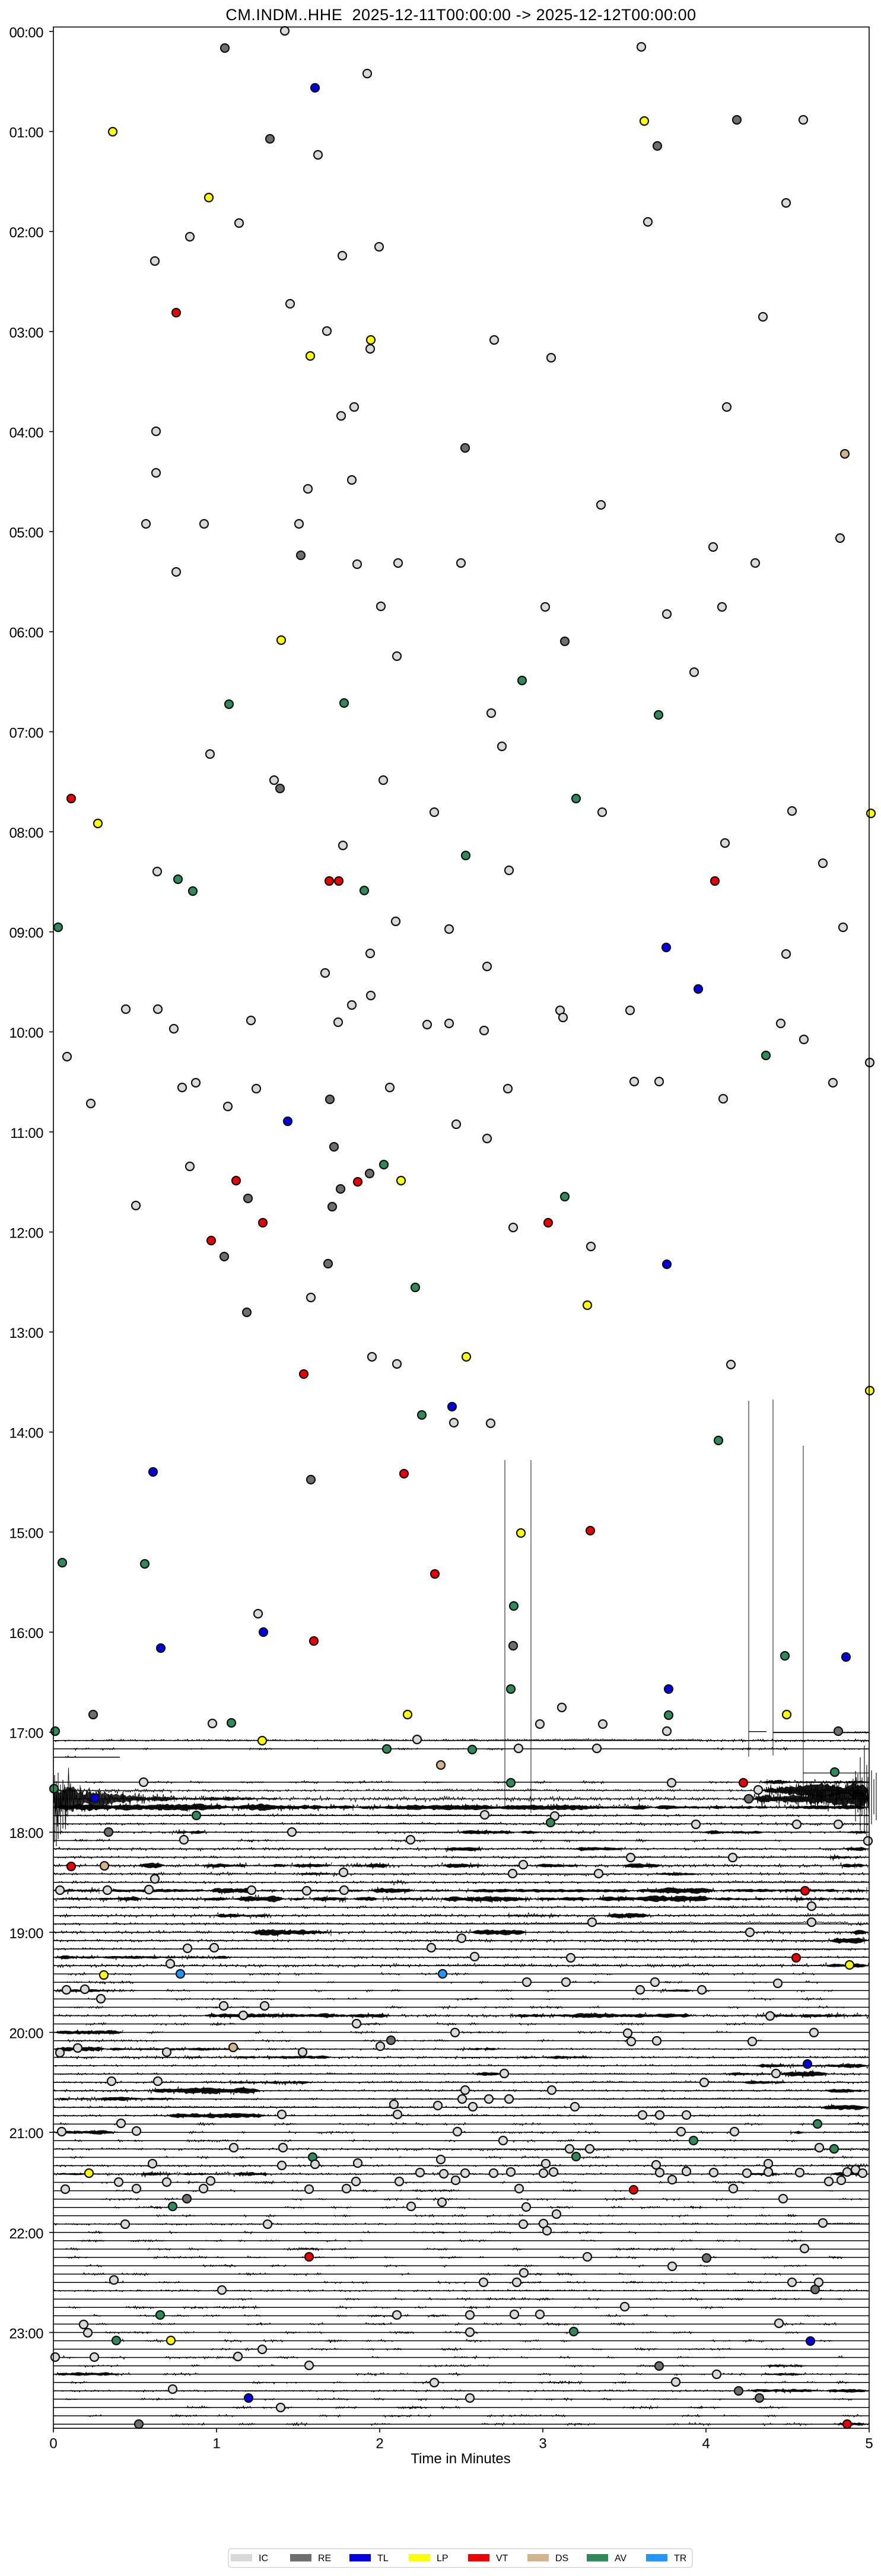 This screenshot has height=2576, width=881. I want to click on svg-text: 15:00, so click(26, 1533).